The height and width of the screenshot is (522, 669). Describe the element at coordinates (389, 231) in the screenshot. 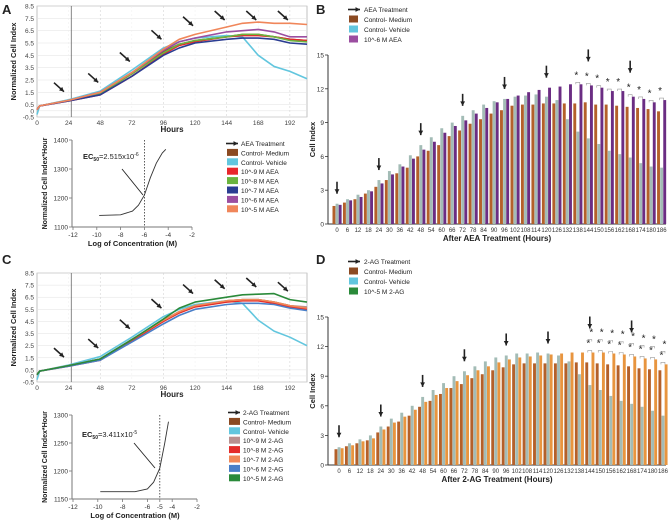

I see `x-tick-label: 30` at that location.